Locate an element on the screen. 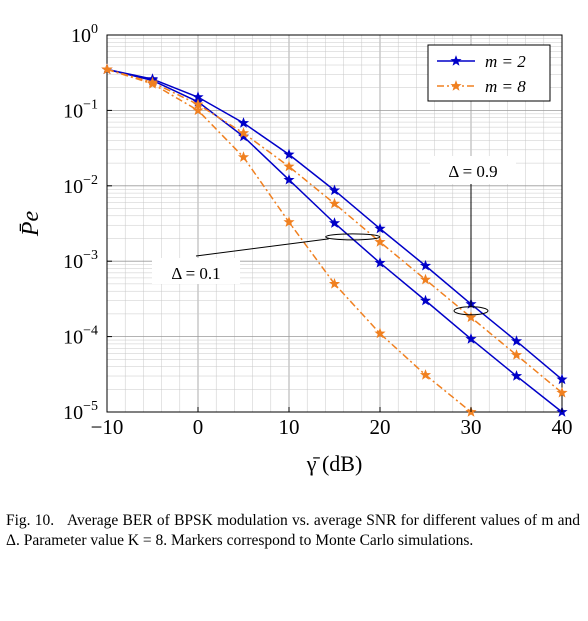 This screenshot has height=621, width=588. x-tick-label: 30 is located at coordinates (471, 427).